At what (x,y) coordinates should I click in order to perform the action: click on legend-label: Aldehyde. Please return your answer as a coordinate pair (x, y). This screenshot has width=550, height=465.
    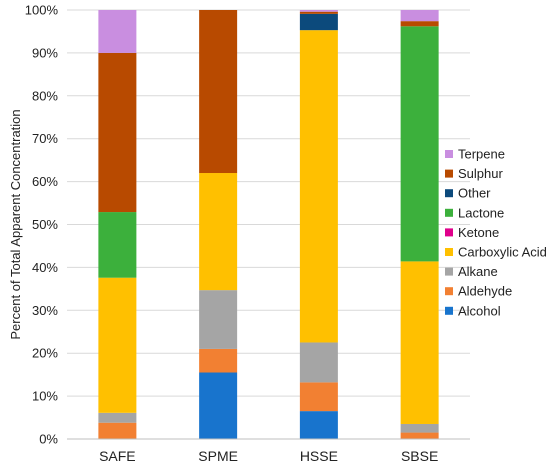
    Looking at the image, I should click on (485, 291).